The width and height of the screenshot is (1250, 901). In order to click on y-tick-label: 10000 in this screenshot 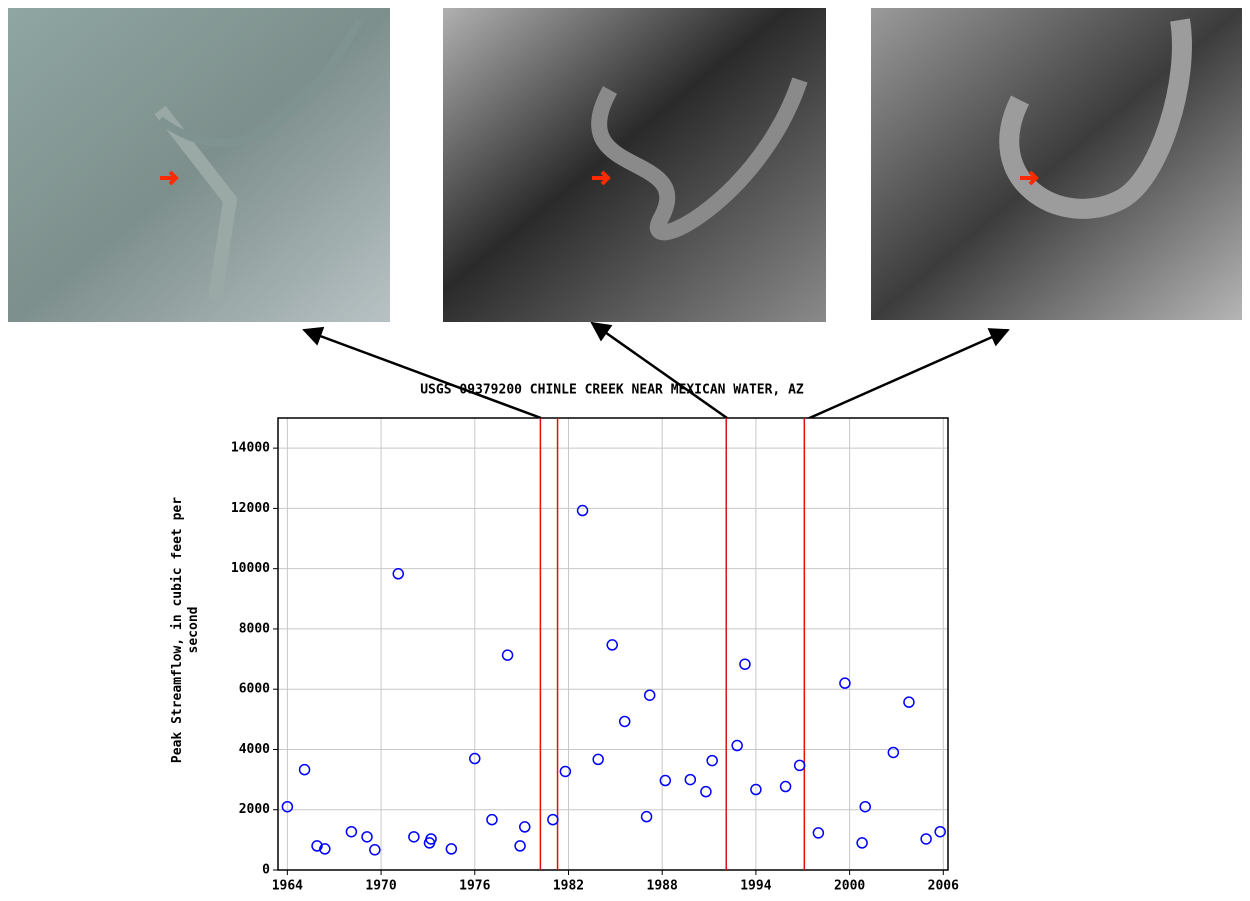, I will do `click(250, 568)`.